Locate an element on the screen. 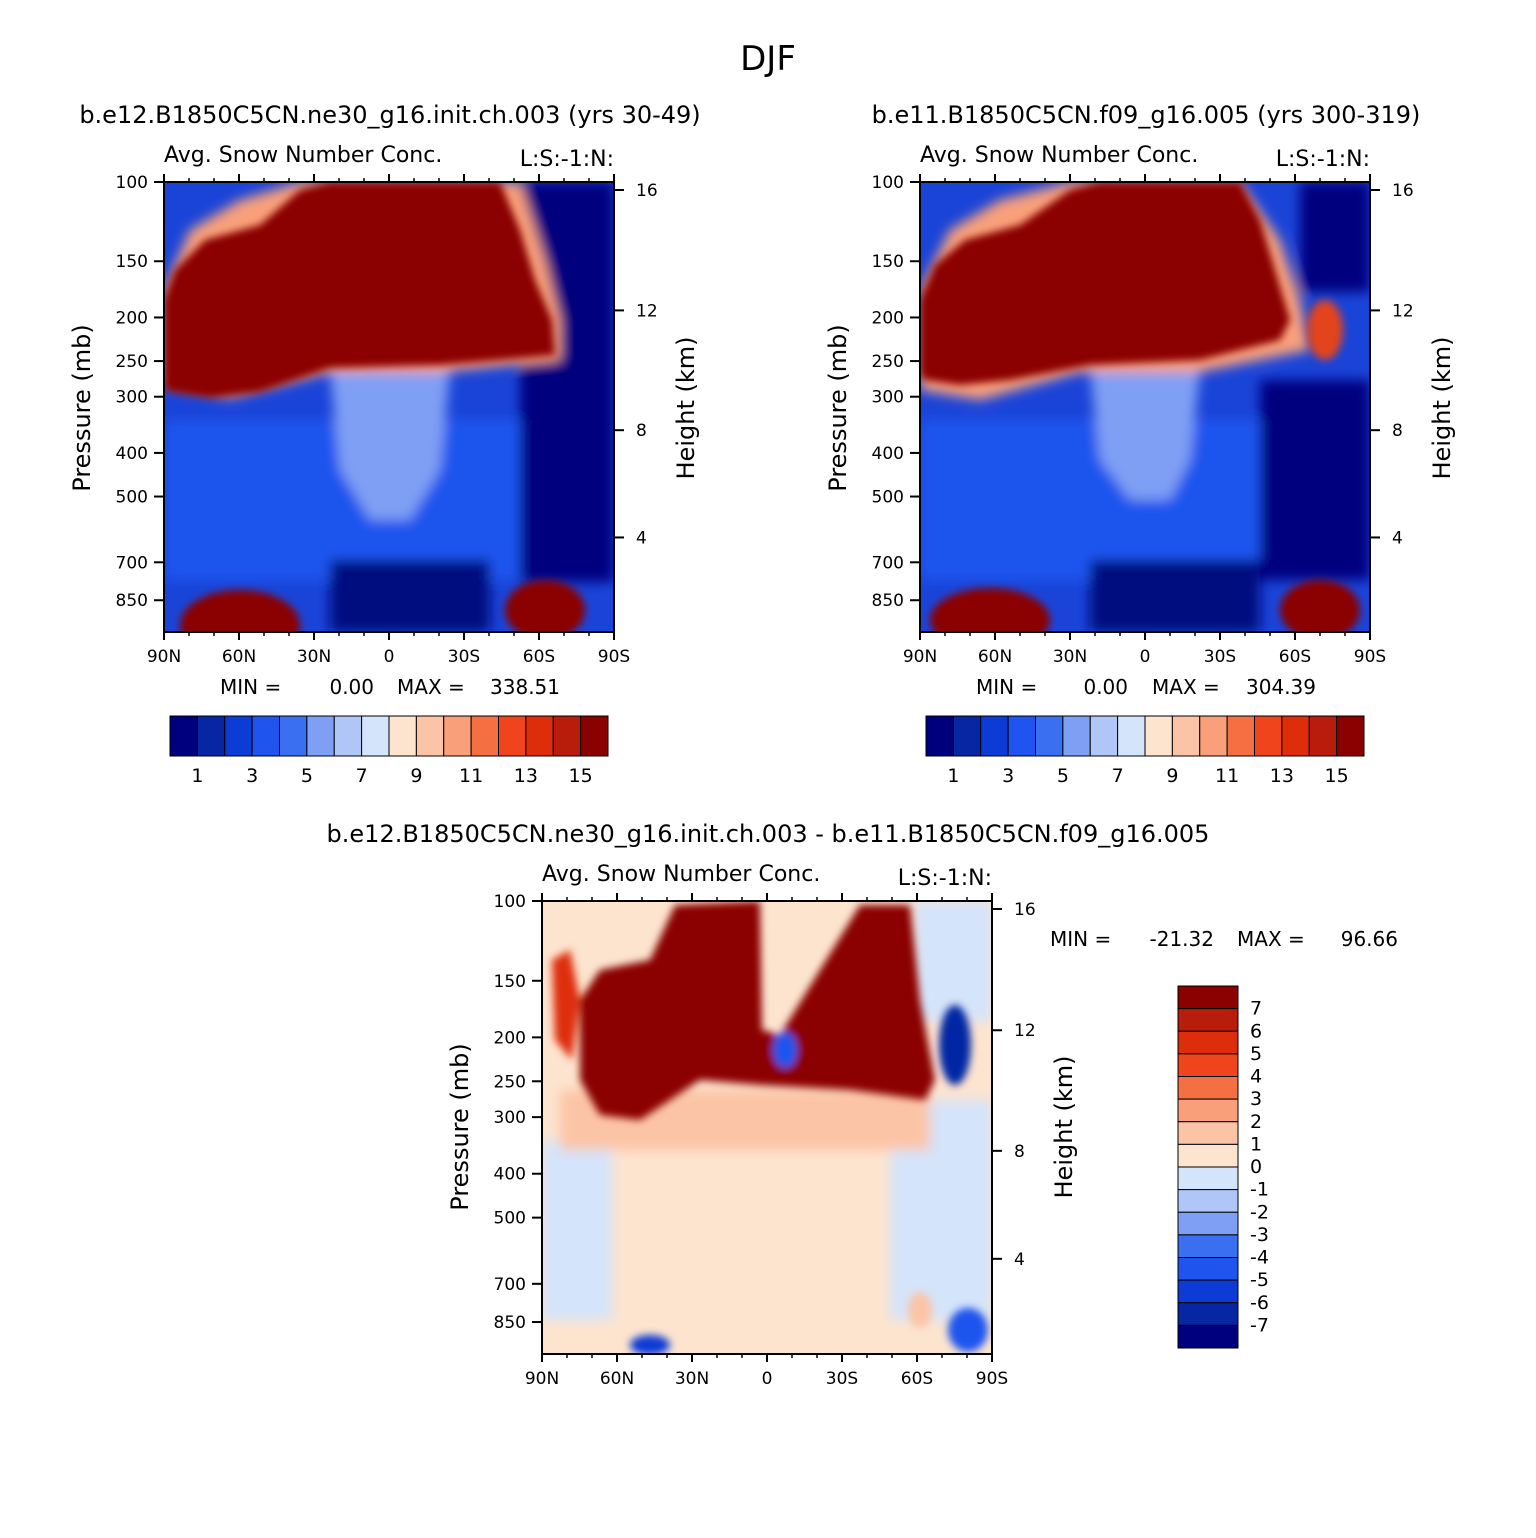 The height and width of the screenshot is (1538, 1536). colorbar-label: 1 is located at coordinates (953, 776).